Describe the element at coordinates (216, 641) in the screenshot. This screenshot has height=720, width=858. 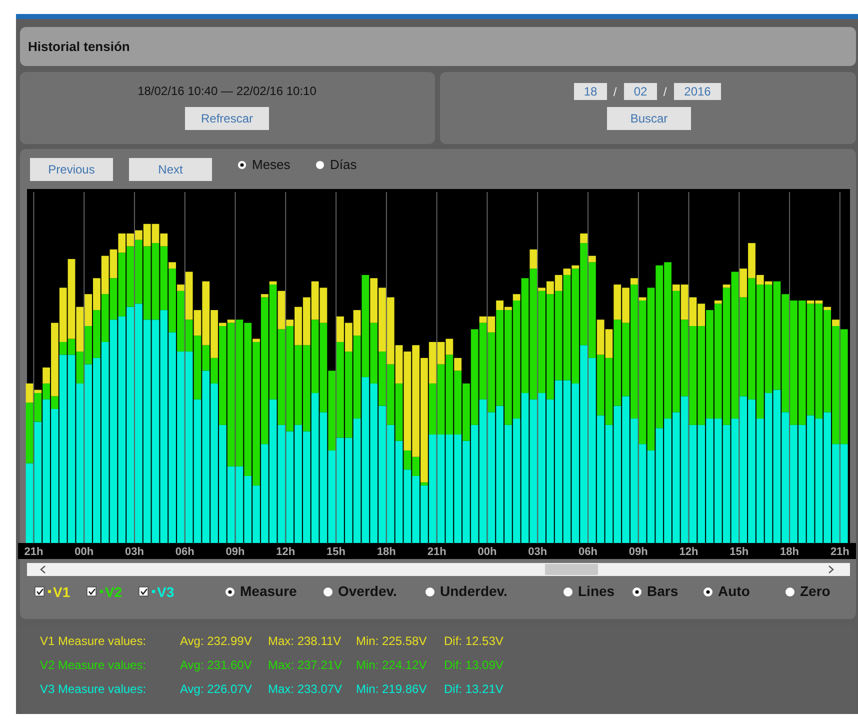
I see `text: Avg: 232.99V` at that location.